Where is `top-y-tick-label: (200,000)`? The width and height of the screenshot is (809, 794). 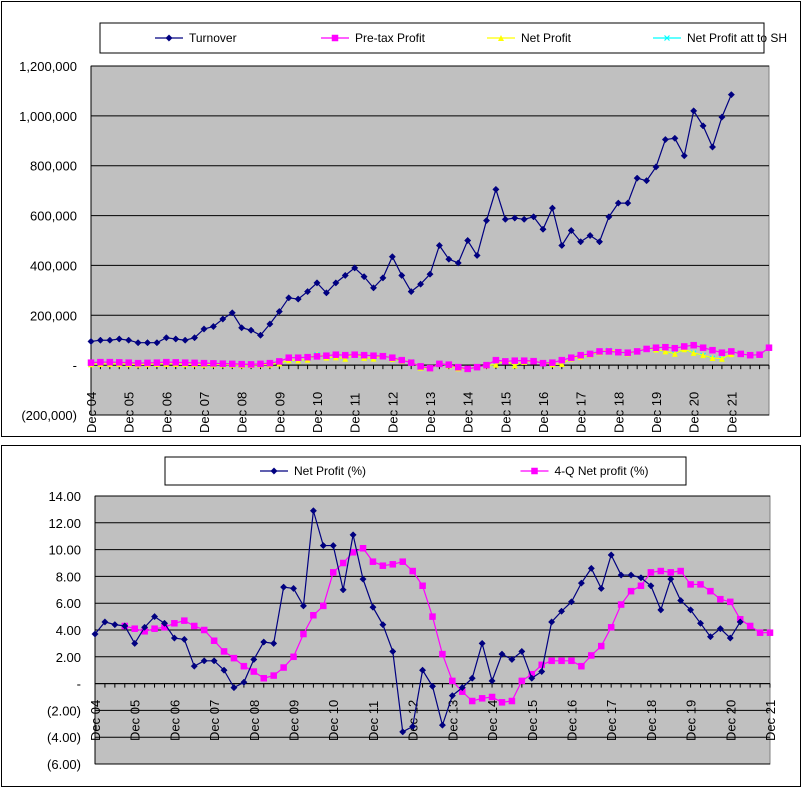
top-y-tick-label: (200,000) is located at coordinates (49, 415).